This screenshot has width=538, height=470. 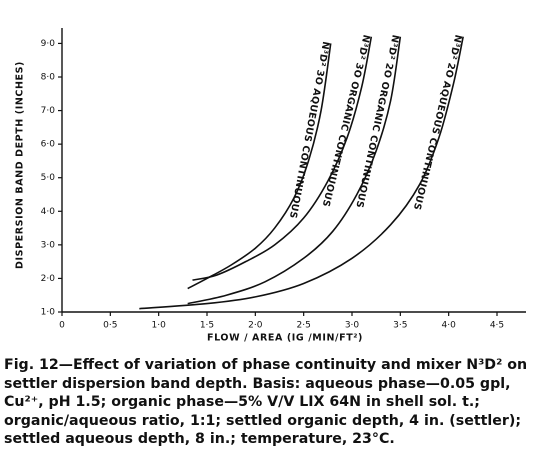 What do you see at coordinates (207, 326) in the screenshot?
I see `x-tick-label: 1·5` at bounding box center [207, 326].